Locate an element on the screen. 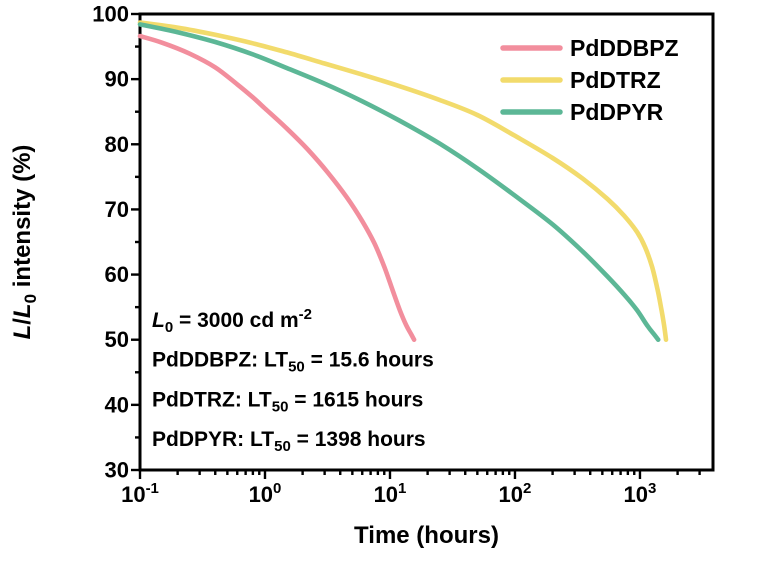 This screenshot has width=772, height=566. x-axis-title: Time (hours) is located at coordinates (426, 535).